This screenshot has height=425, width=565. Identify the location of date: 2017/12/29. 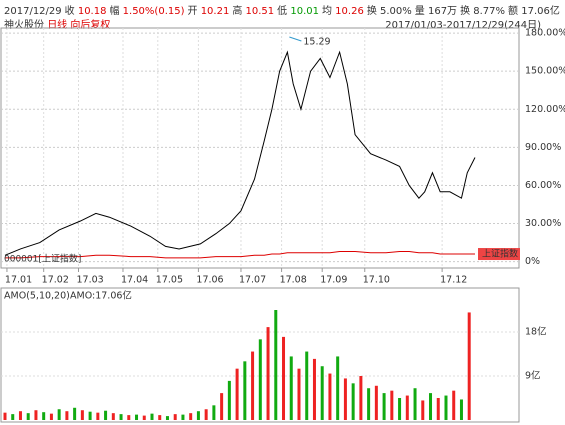
(33, 11).